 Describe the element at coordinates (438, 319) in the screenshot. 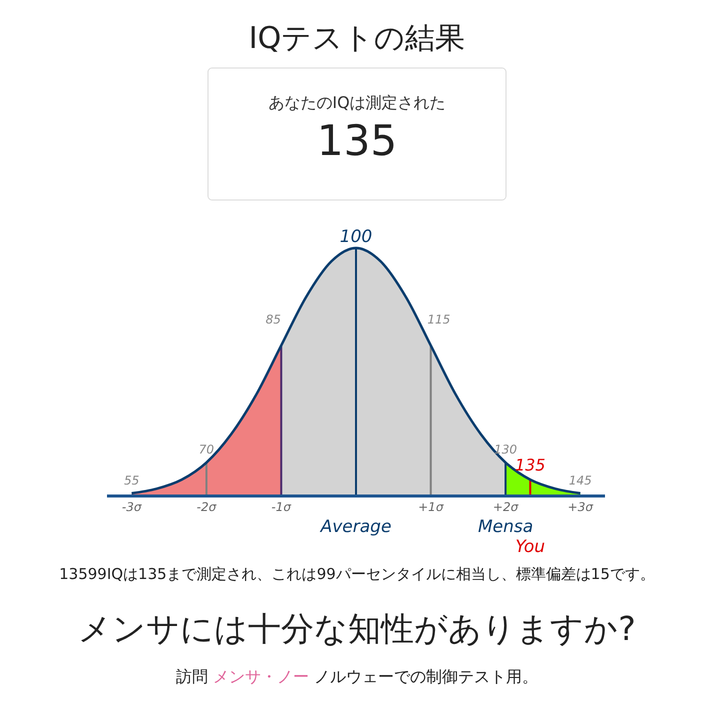

I see `annotation: 115` at that location.